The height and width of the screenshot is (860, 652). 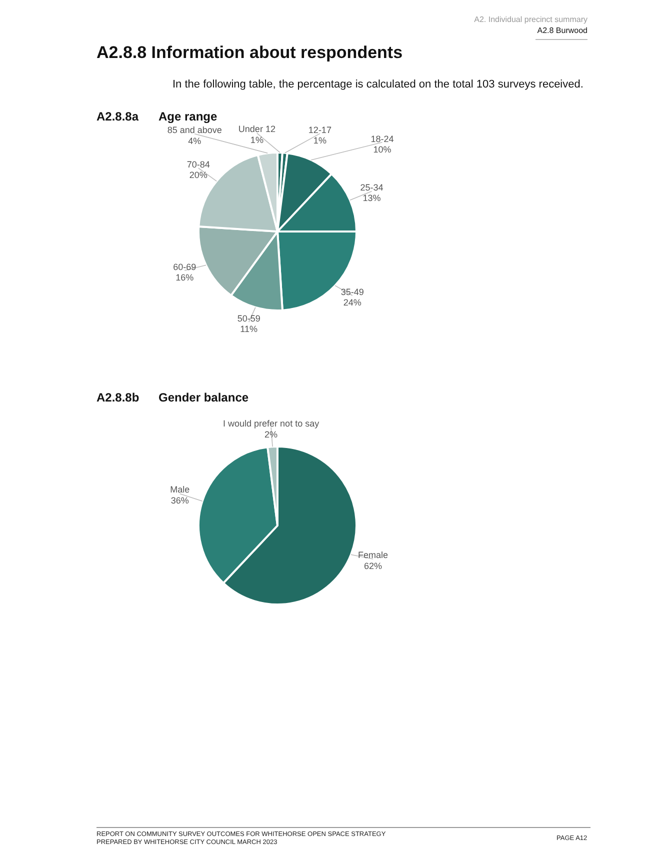 What do you see at coordinates (371, 198) in the screenshot?
I see `data-label: 13%` at bounding box center [371, 198].